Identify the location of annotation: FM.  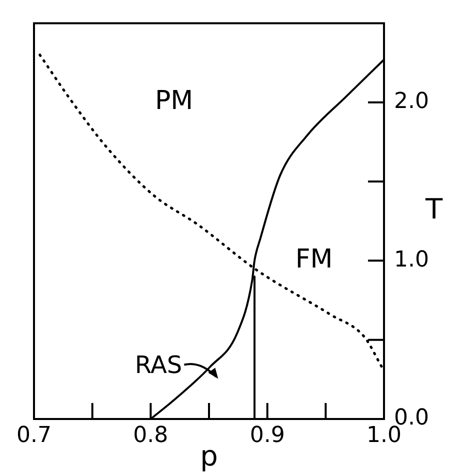
(314, 259).